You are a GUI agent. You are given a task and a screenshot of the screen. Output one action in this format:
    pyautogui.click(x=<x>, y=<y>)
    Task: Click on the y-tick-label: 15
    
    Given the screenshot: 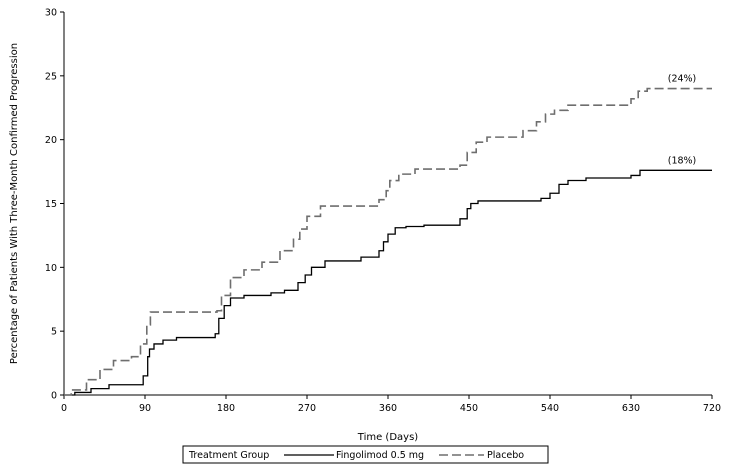 What is the action you would take?
    pyautogui.click(x=51, y=204)
    